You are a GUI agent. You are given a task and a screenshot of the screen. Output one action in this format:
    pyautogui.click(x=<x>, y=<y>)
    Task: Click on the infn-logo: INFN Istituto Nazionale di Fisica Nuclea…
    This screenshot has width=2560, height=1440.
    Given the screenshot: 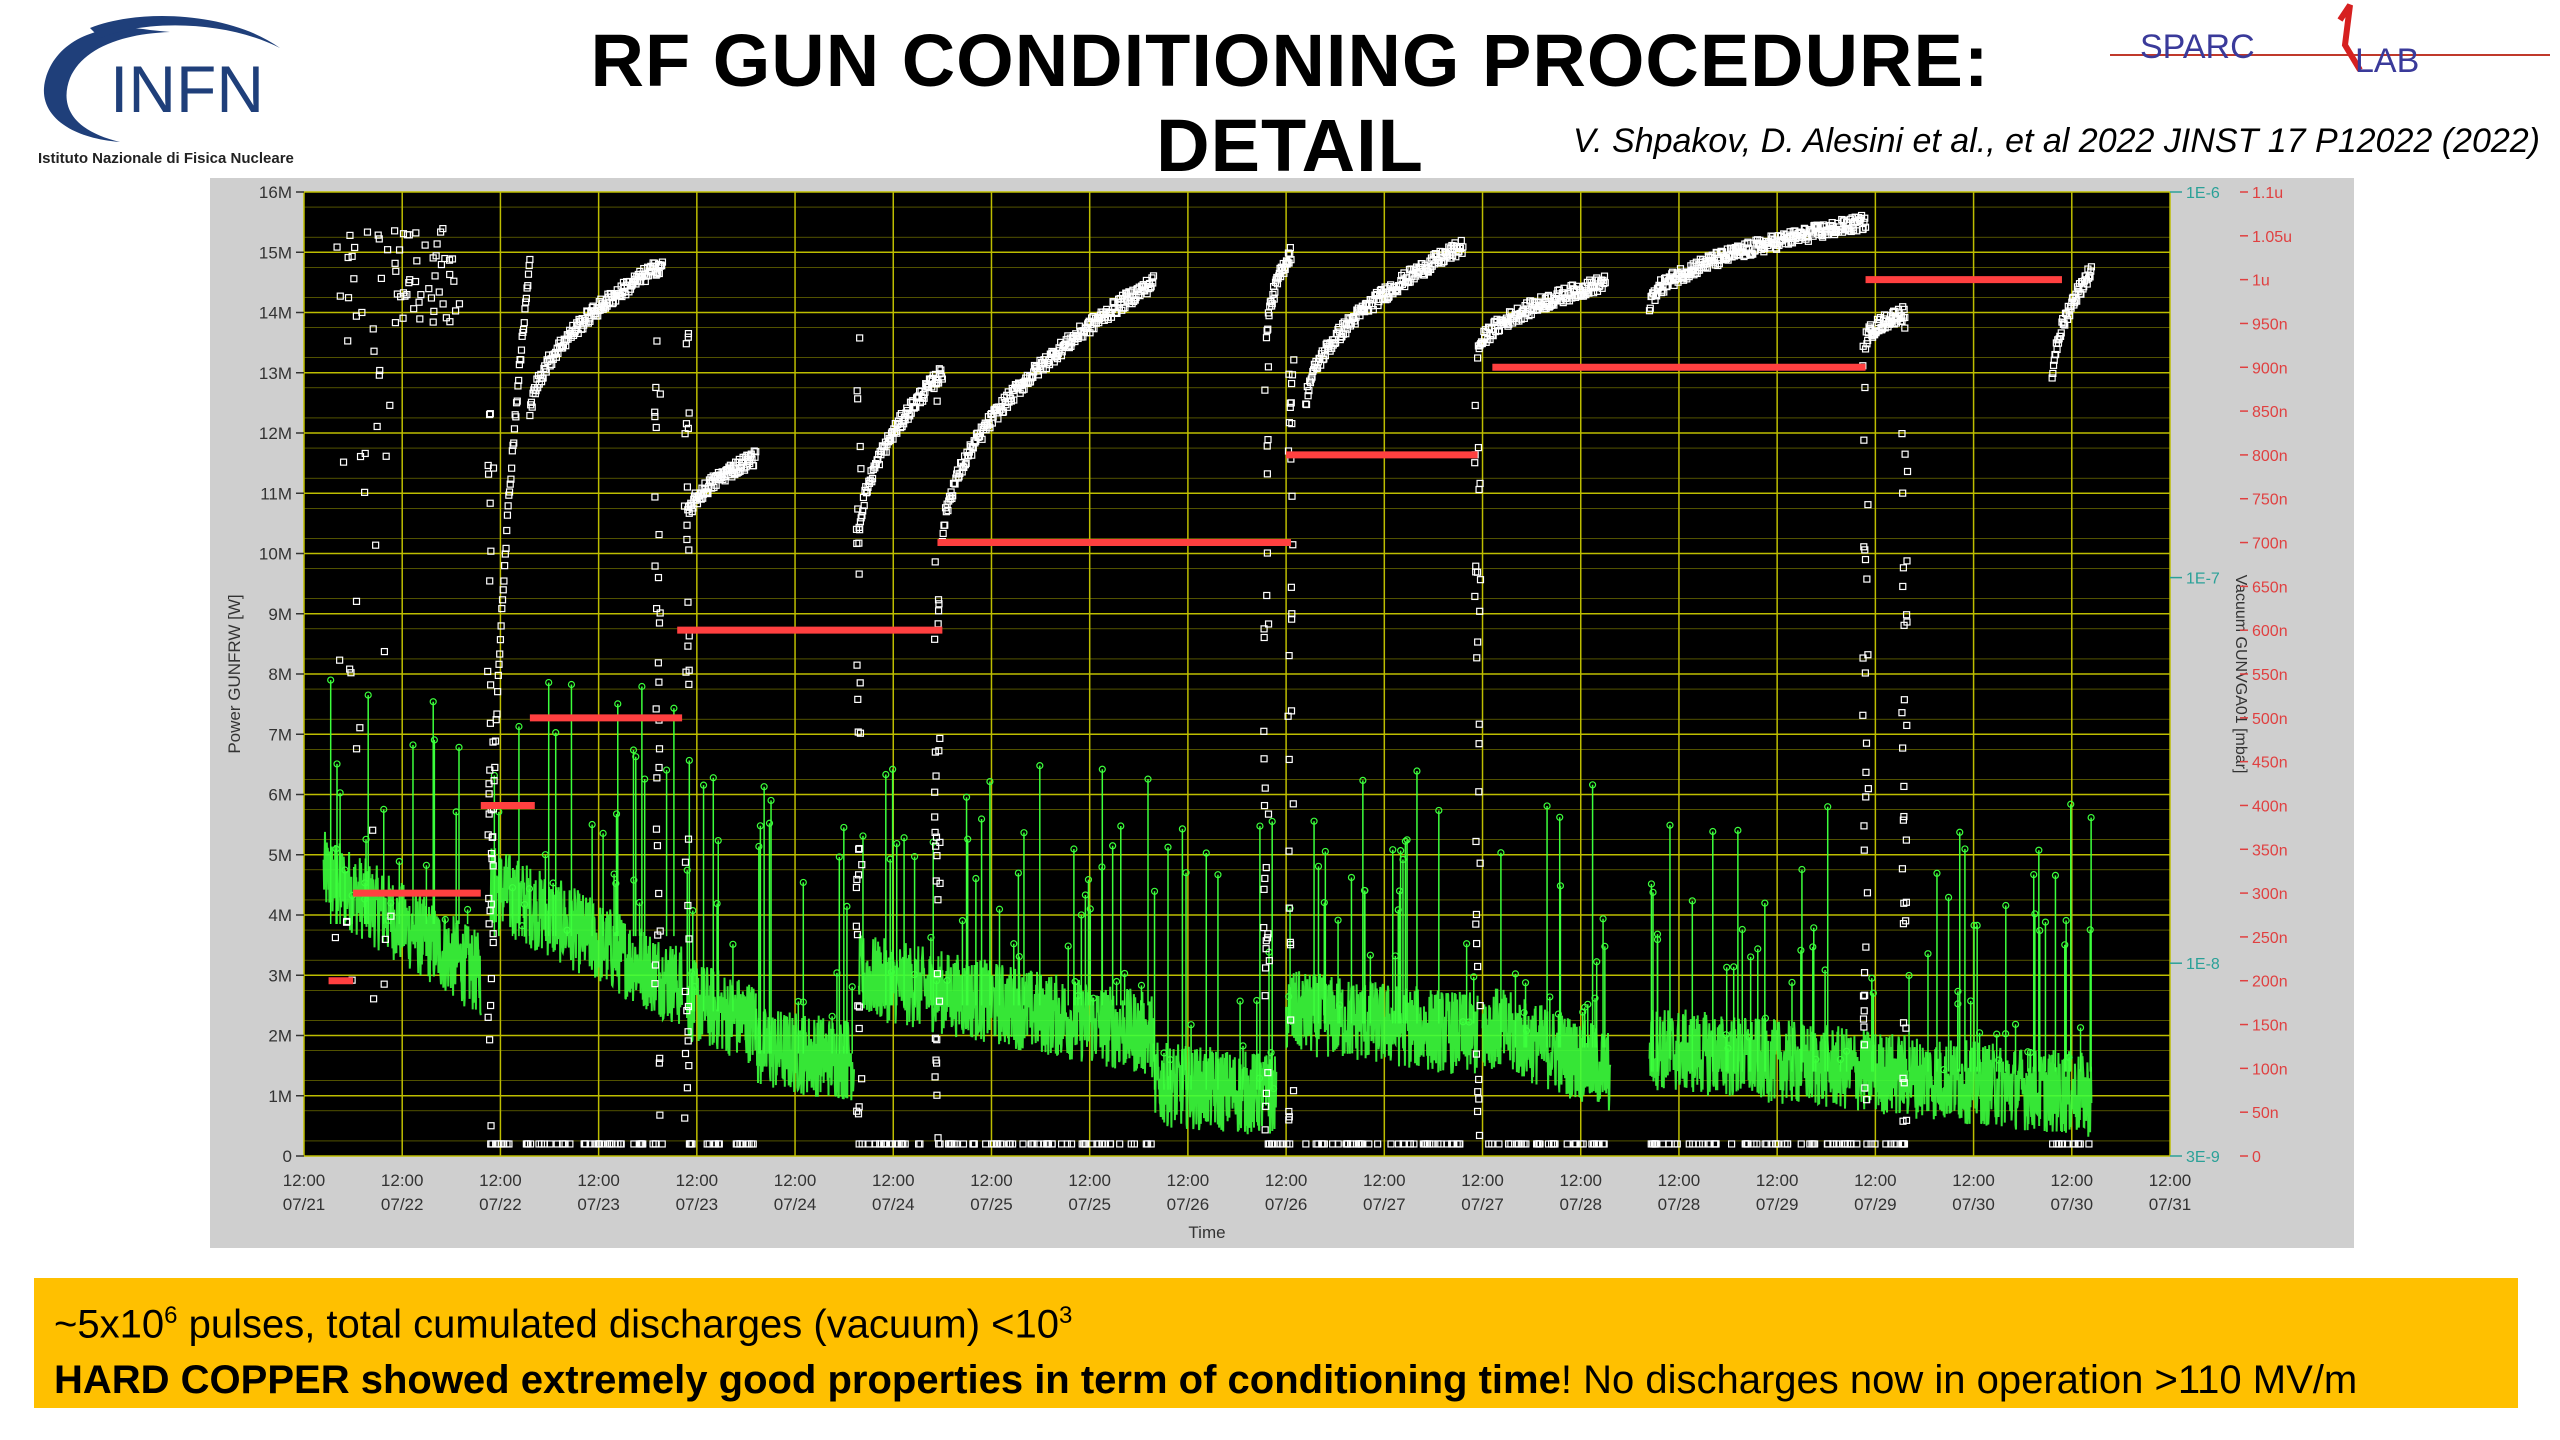 What is the action you would take?
    pyautogui.click(x=166, y=91)
    